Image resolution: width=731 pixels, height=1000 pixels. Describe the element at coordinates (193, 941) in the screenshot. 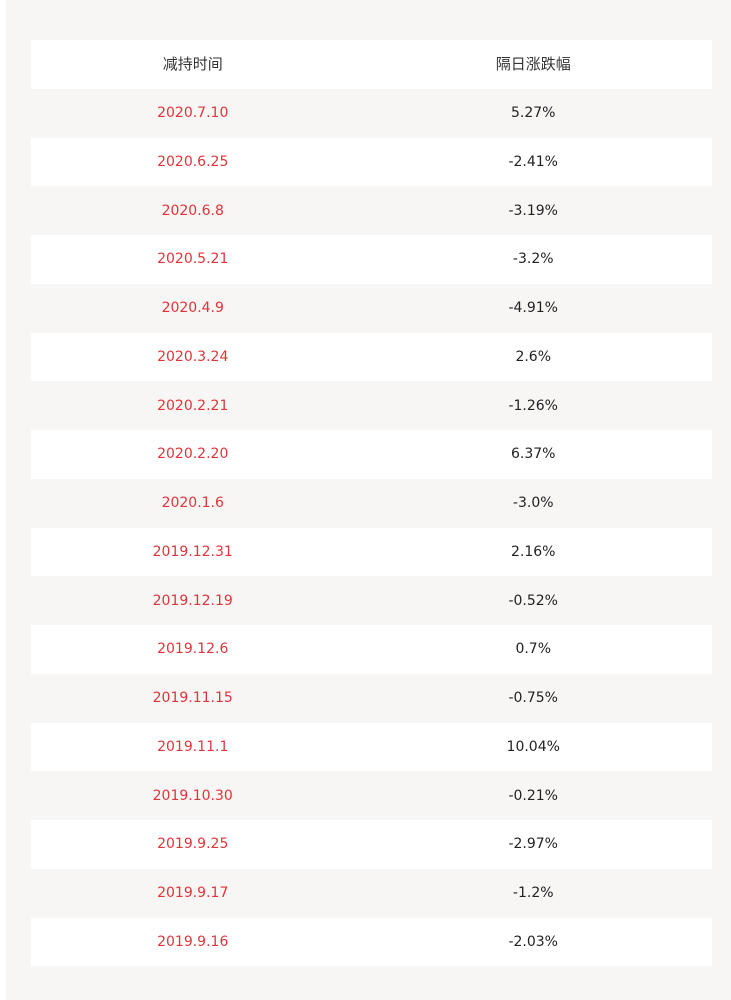

I see `reduction-date-cell: 2019.9.16` at that location.